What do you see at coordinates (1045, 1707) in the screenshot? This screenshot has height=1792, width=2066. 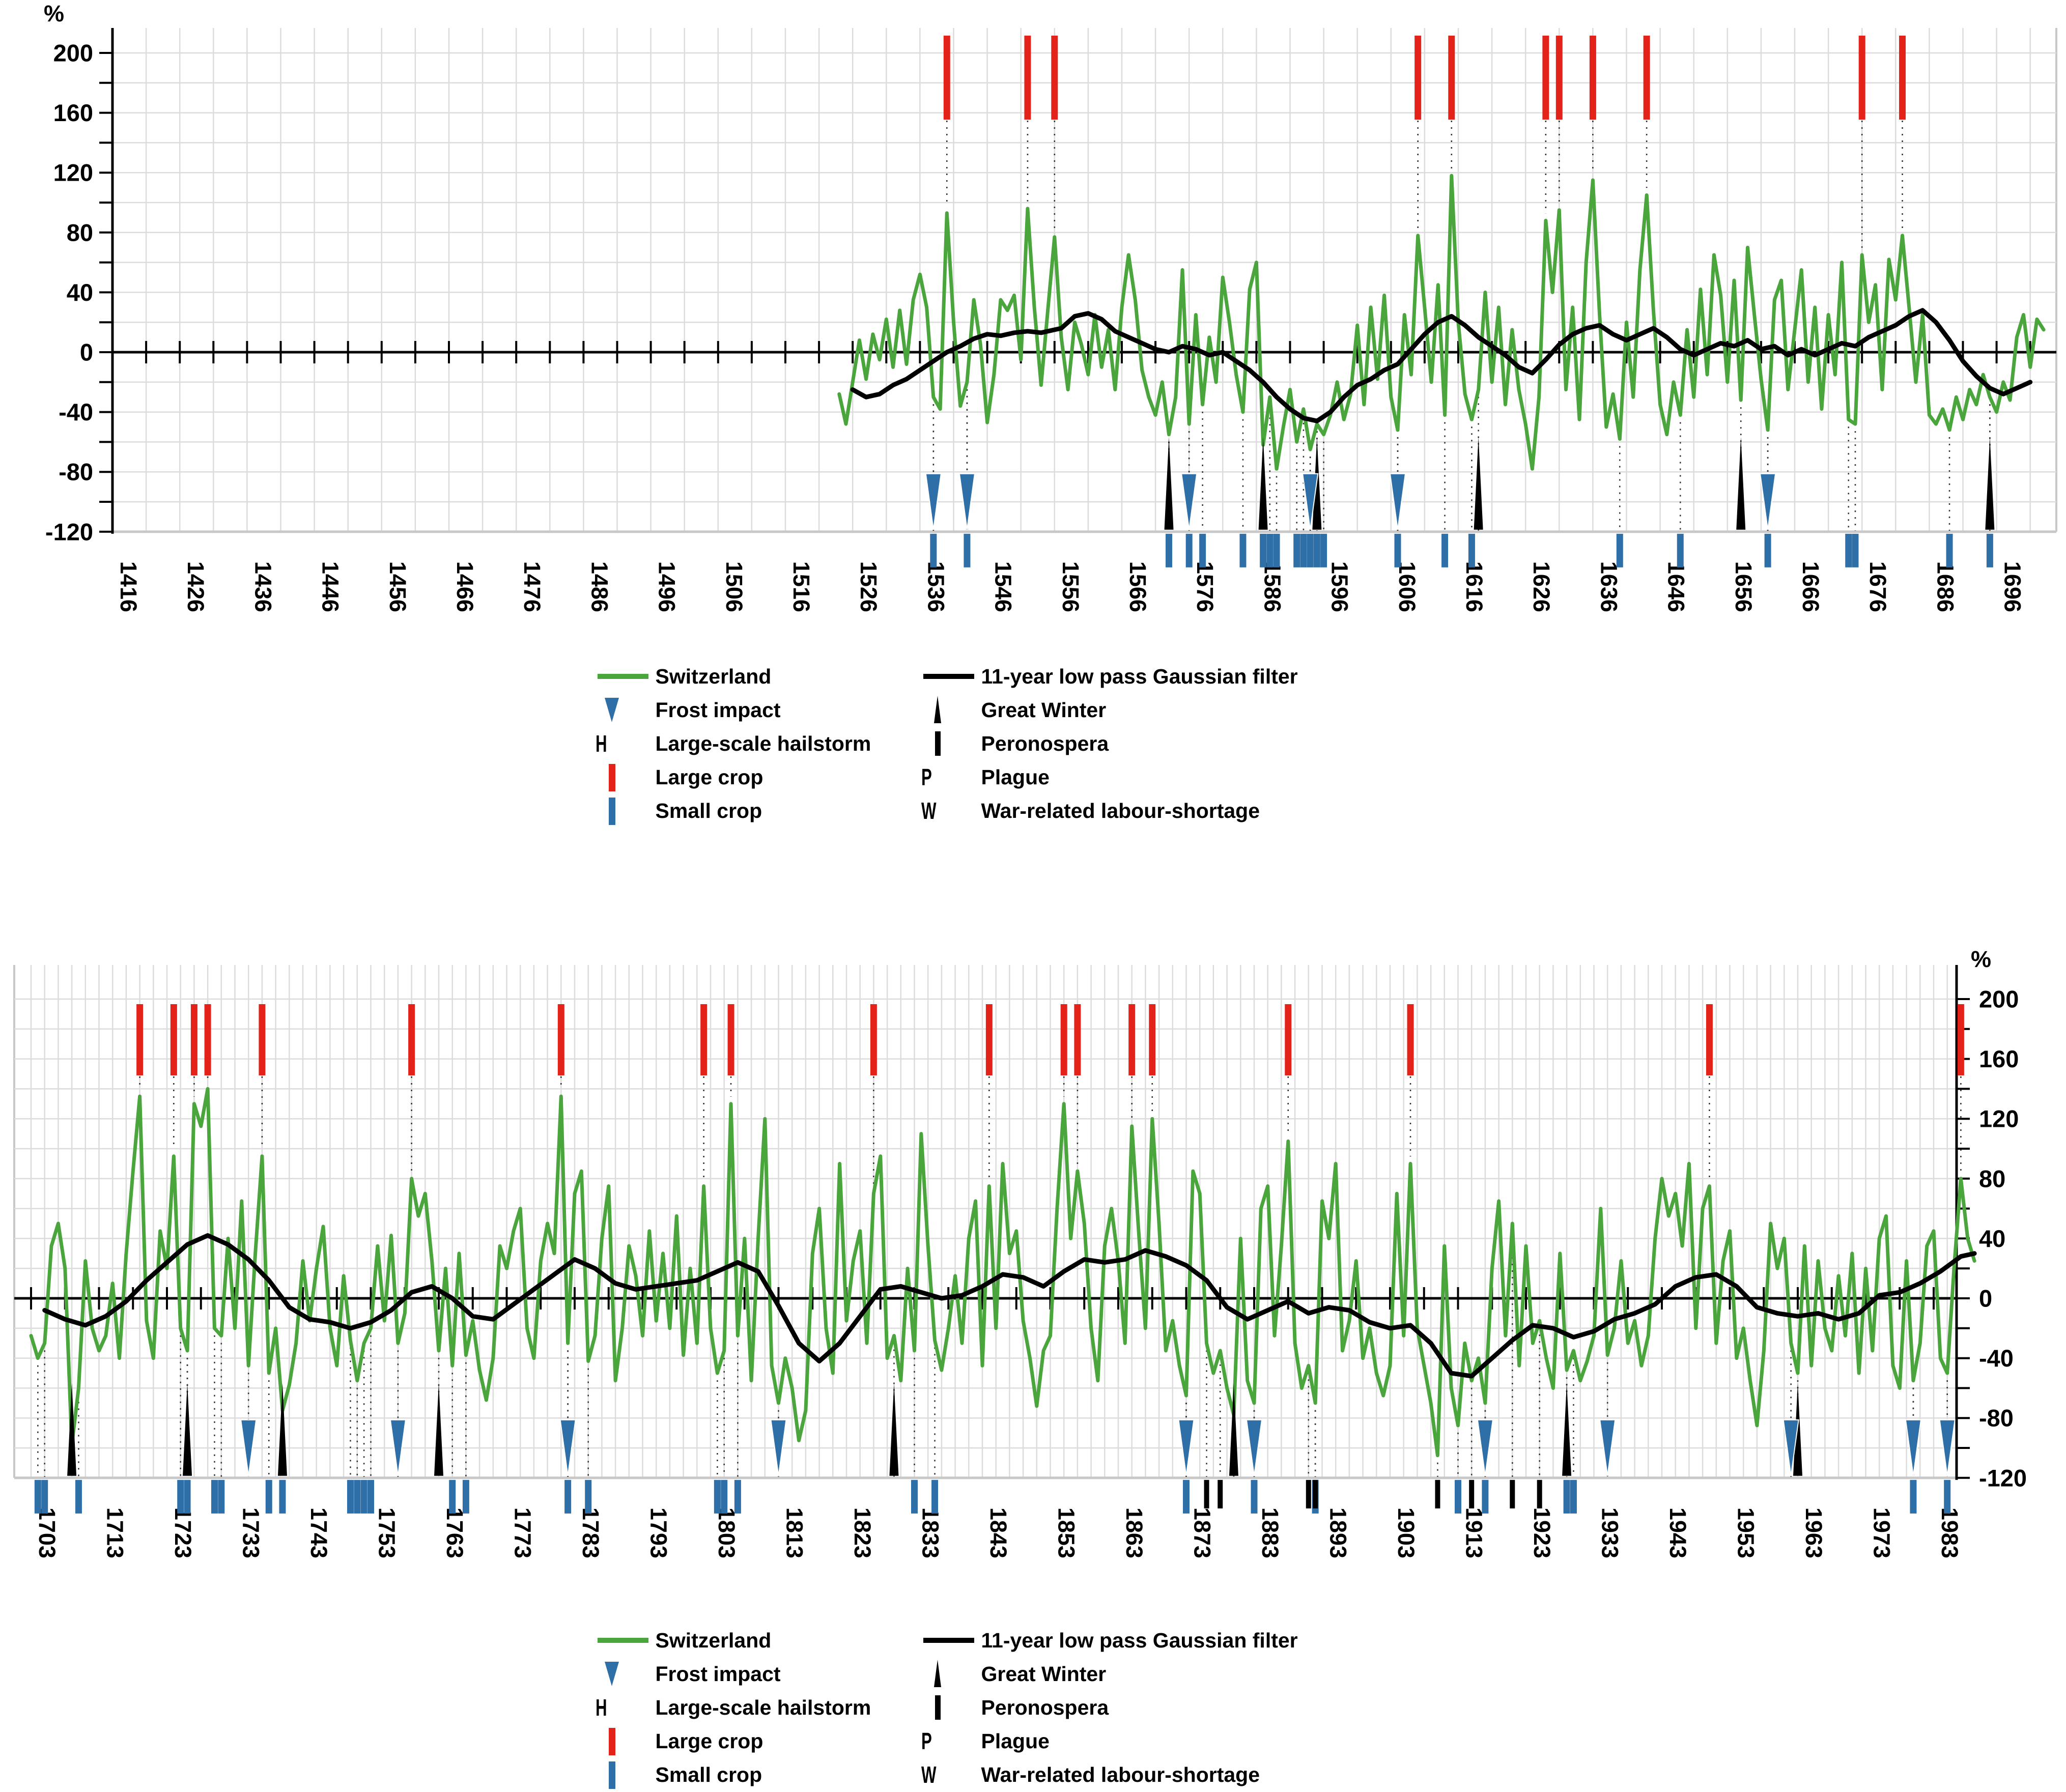 I see `legend-label: Peronospera` at bounding box center [1045, 1707].